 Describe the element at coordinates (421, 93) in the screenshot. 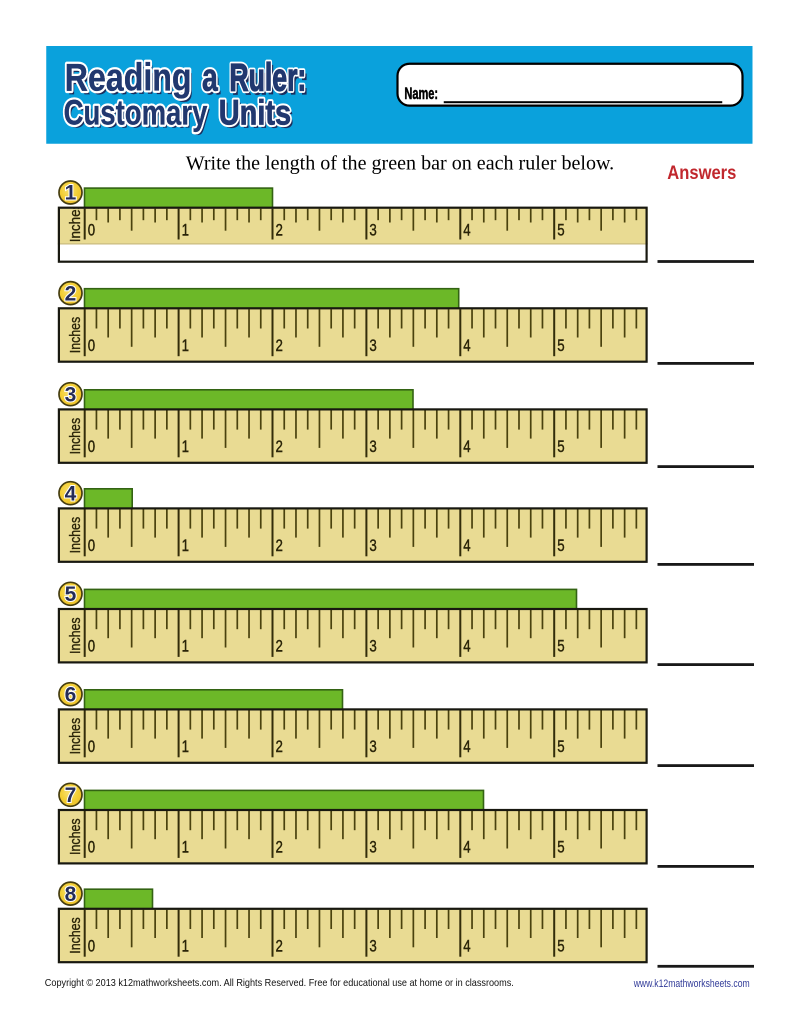

I see `svg-text: Name:` at that location.